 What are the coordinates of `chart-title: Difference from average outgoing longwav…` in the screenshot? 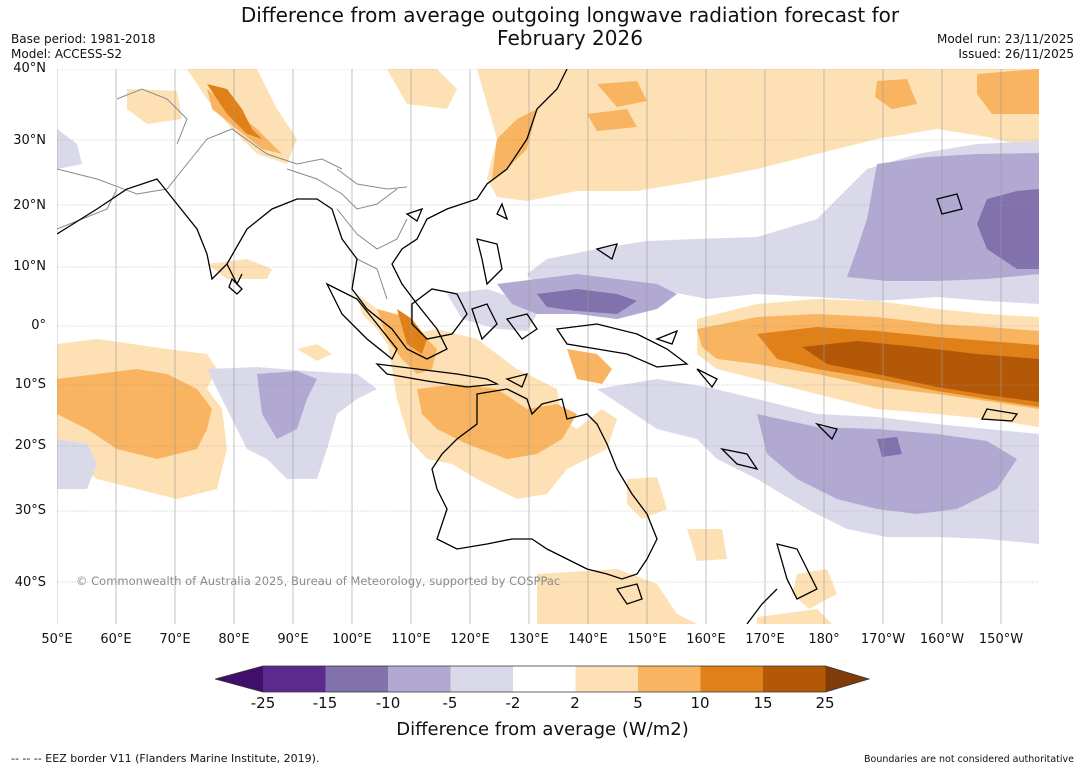 It's located at (570, 26).